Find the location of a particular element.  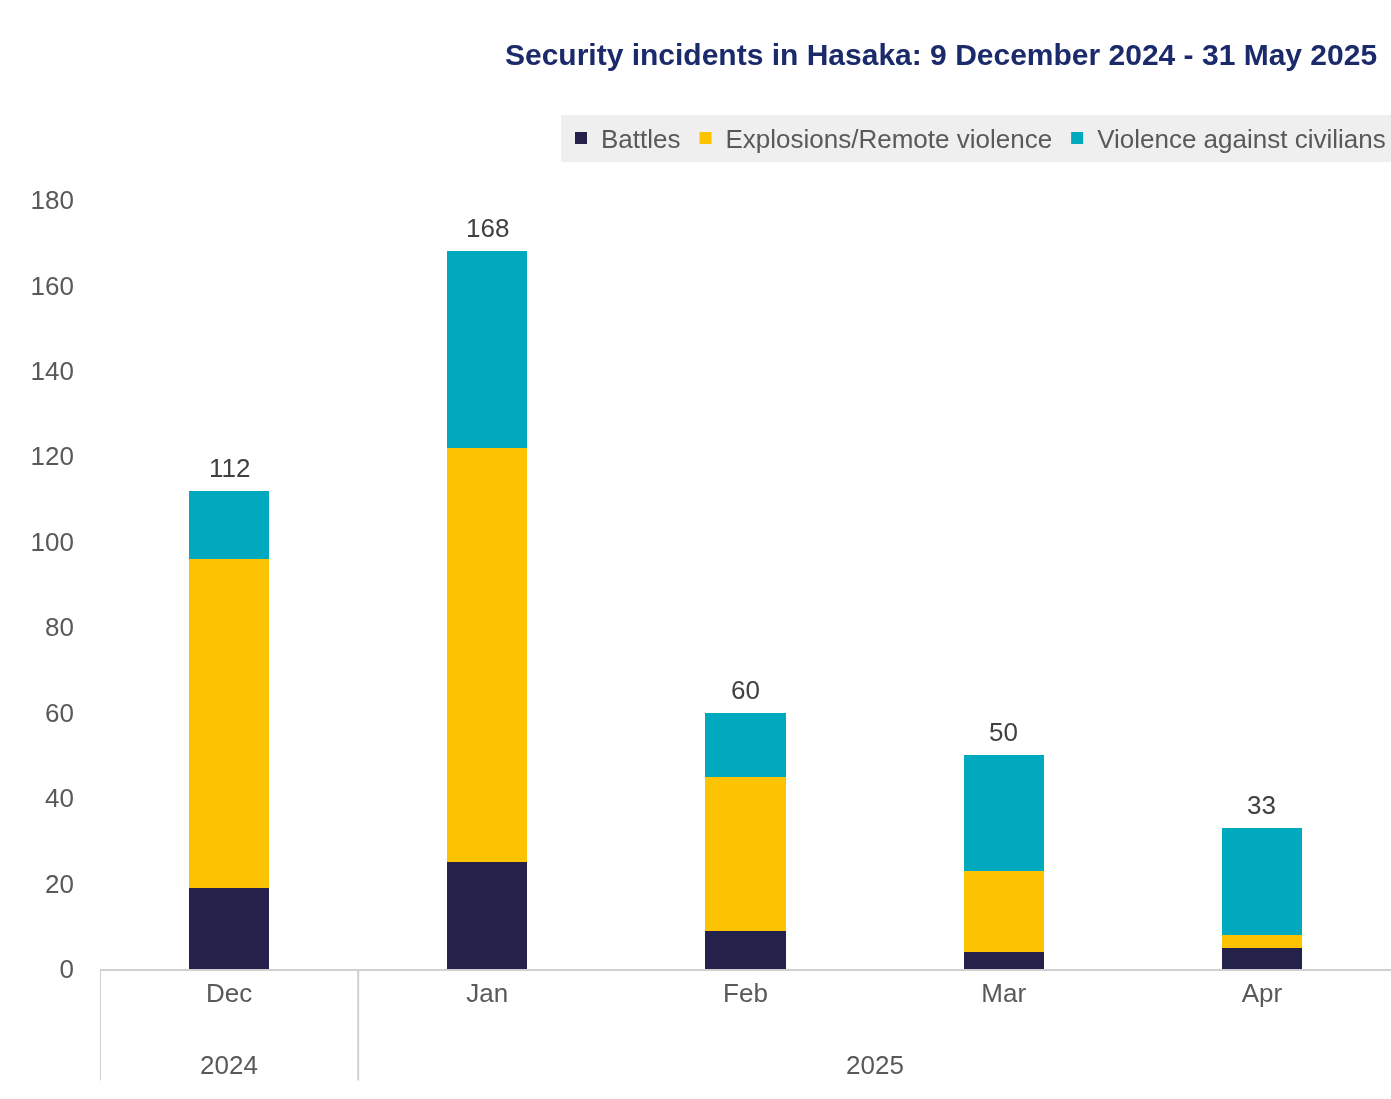

legend-label: Violence against civilians is located at coordinates (1241, 139).